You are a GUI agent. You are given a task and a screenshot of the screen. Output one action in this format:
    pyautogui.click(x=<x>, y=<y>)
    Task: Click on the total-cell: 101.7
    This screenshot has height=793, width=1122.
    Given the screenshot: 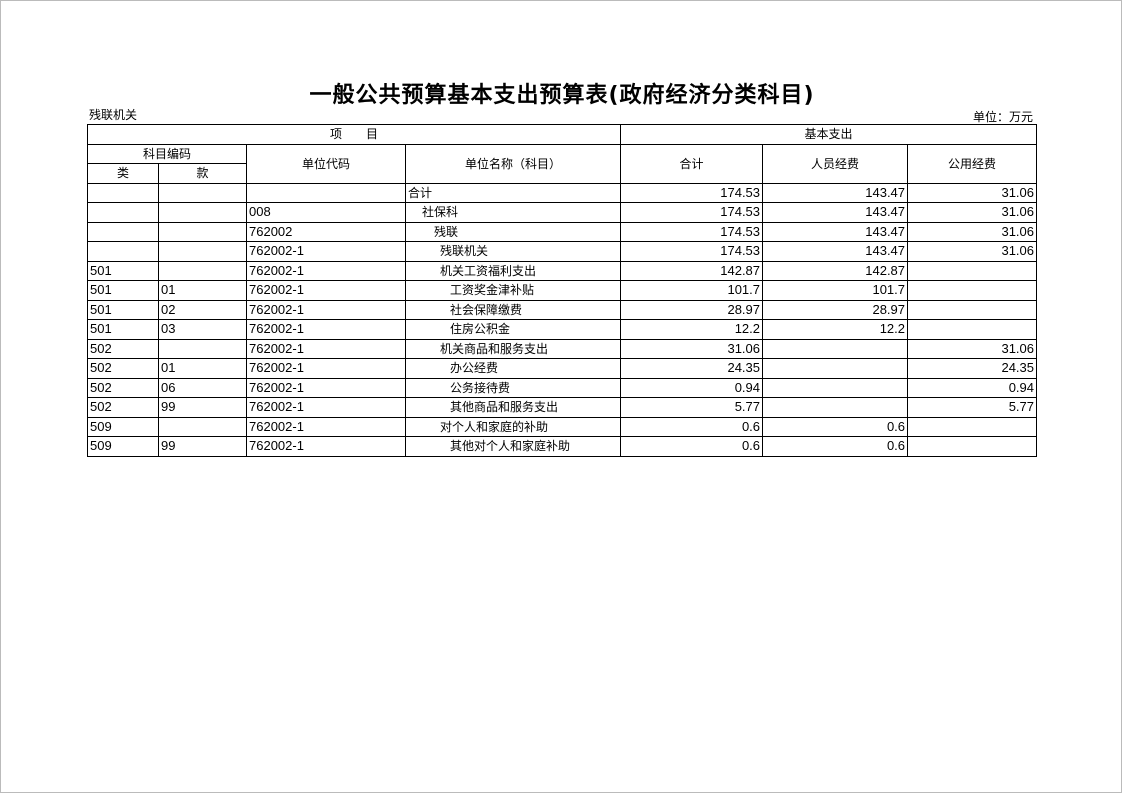 What is the action you would take?
    pyautogui.click(x=692, y=290)
    